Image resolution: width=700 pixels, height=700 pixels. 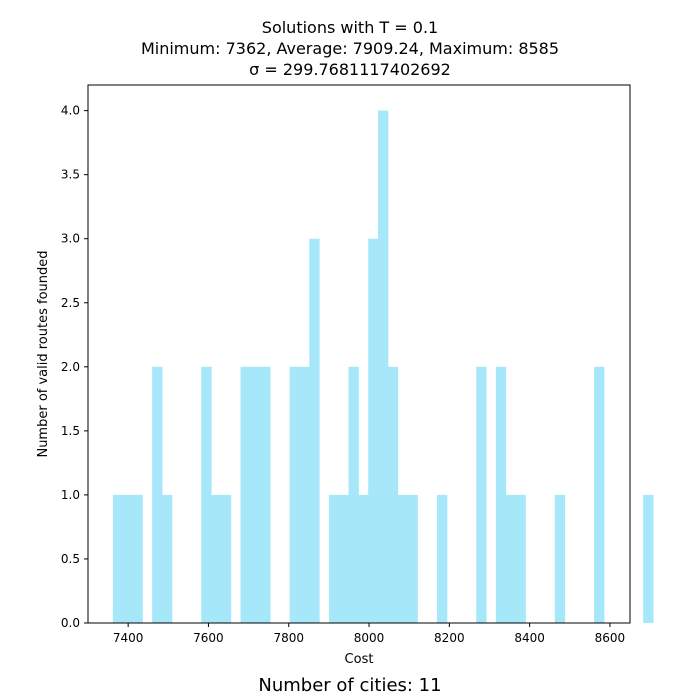 What do you see at coordinates (70, 367) in the screenshot?
I see `y-tick-label: 2.0` at bounding box center [70, 367].